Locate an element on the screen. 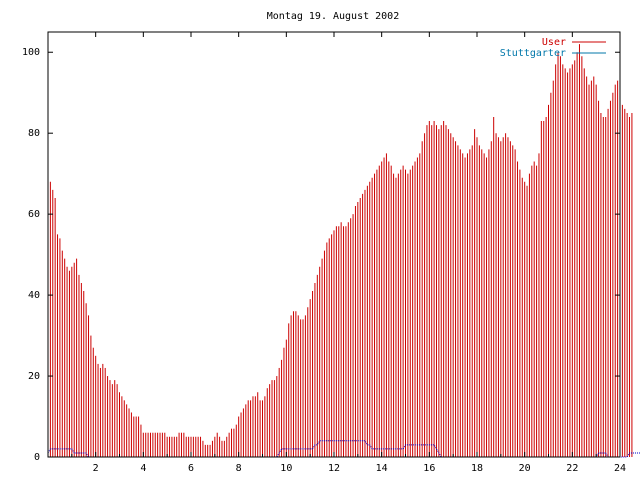 The width and height of the screenshot is (640, 484). y-tick-label: 60 is located at coordinates (34, 214).